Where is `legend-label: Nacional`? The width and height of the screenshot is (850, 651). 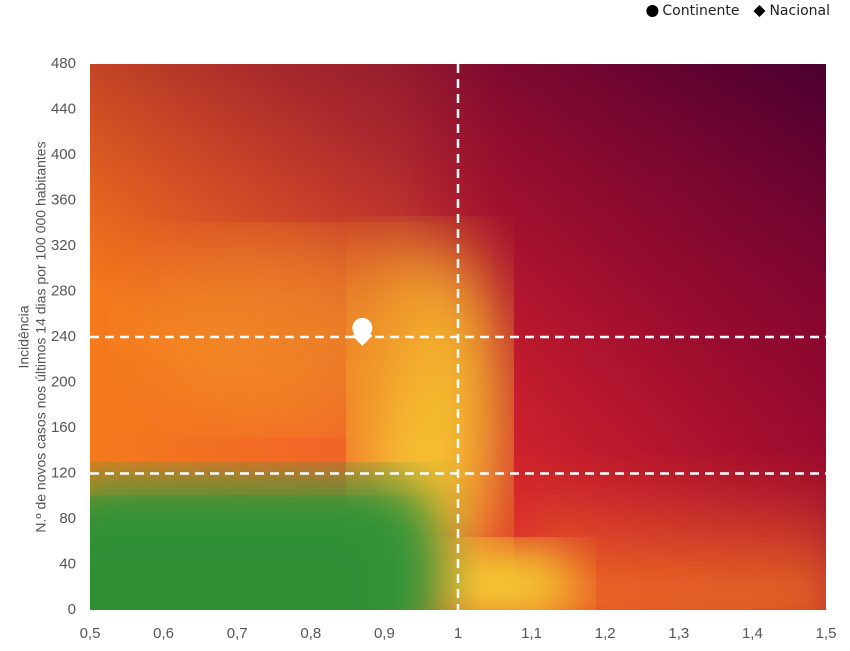
legend-label: Nacional is located at coordinates (799, 11).